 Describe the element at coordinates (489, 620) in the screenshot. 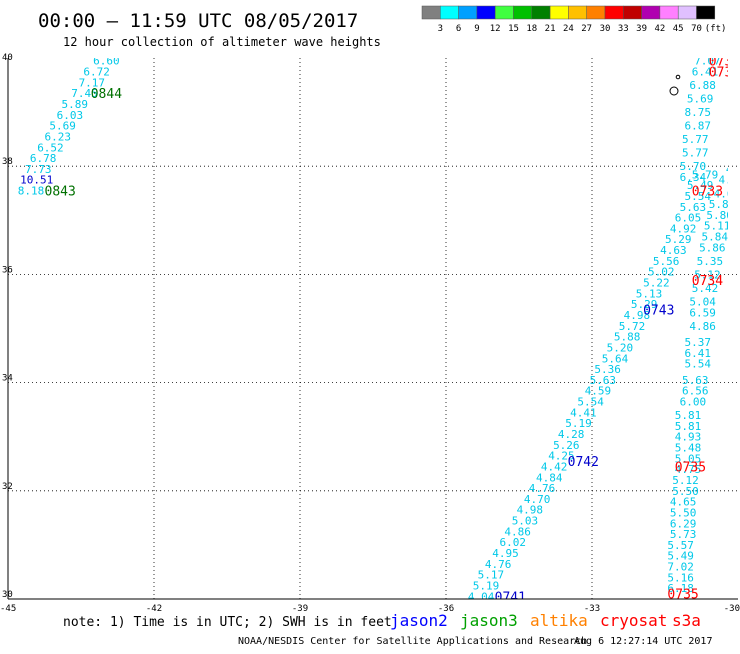

I see `legend-item-jason3: jason3` at that location.